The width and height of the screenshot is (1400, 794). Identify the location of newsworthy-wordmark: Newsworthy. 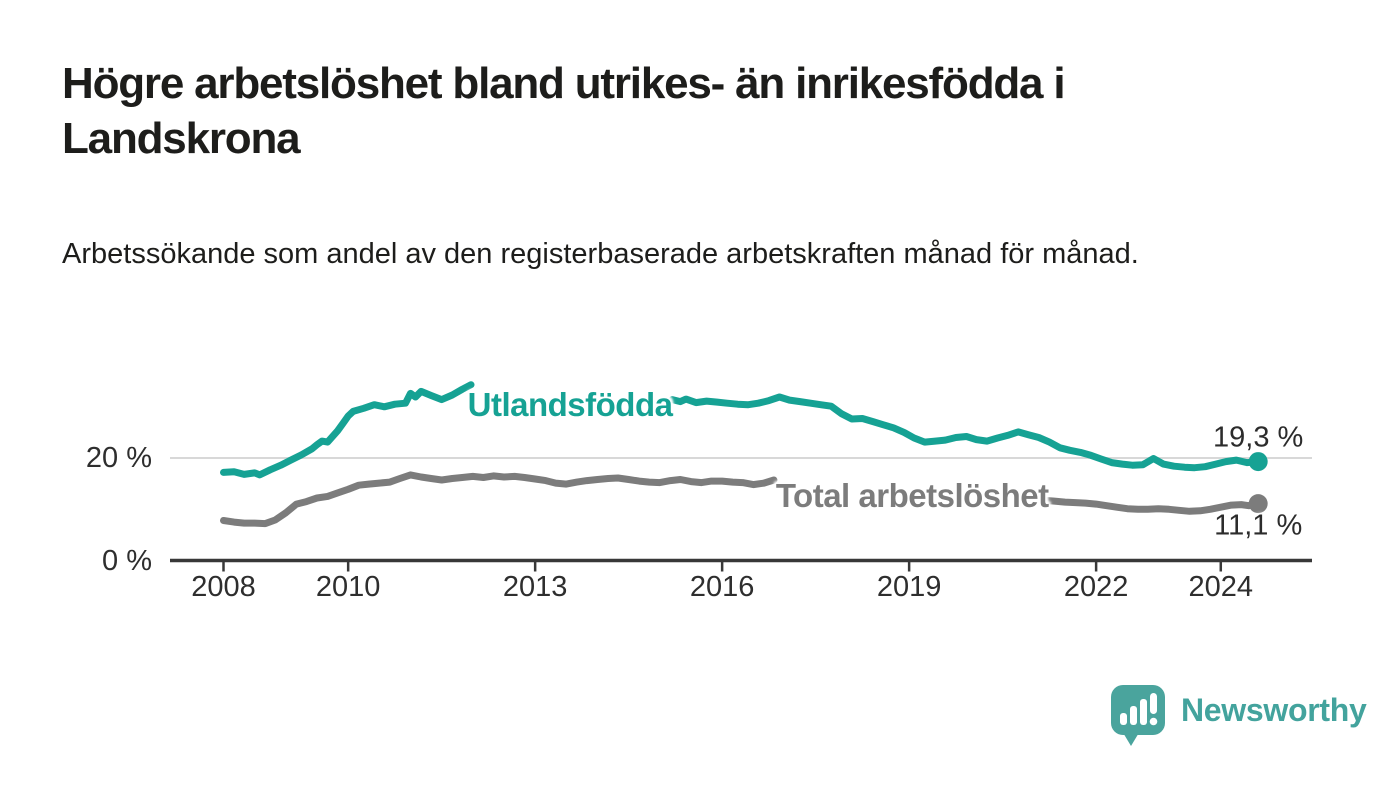
(1274, 710).